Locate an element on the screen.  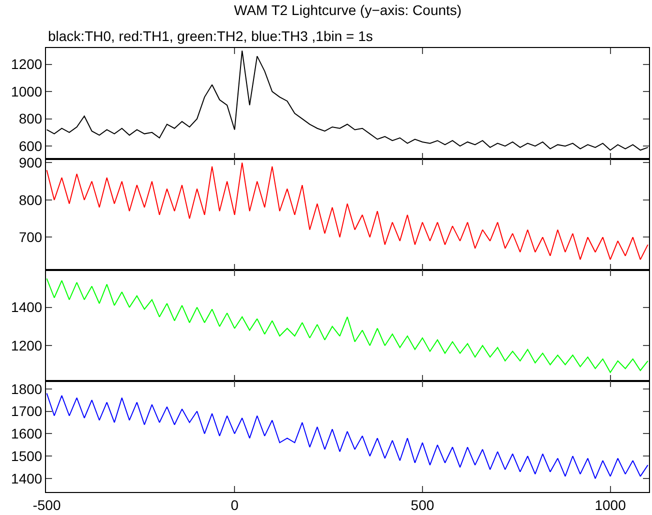
chart-title: WAM T2 Lightcurve (y−axis: Counts) is located at coordinates (348, 10).